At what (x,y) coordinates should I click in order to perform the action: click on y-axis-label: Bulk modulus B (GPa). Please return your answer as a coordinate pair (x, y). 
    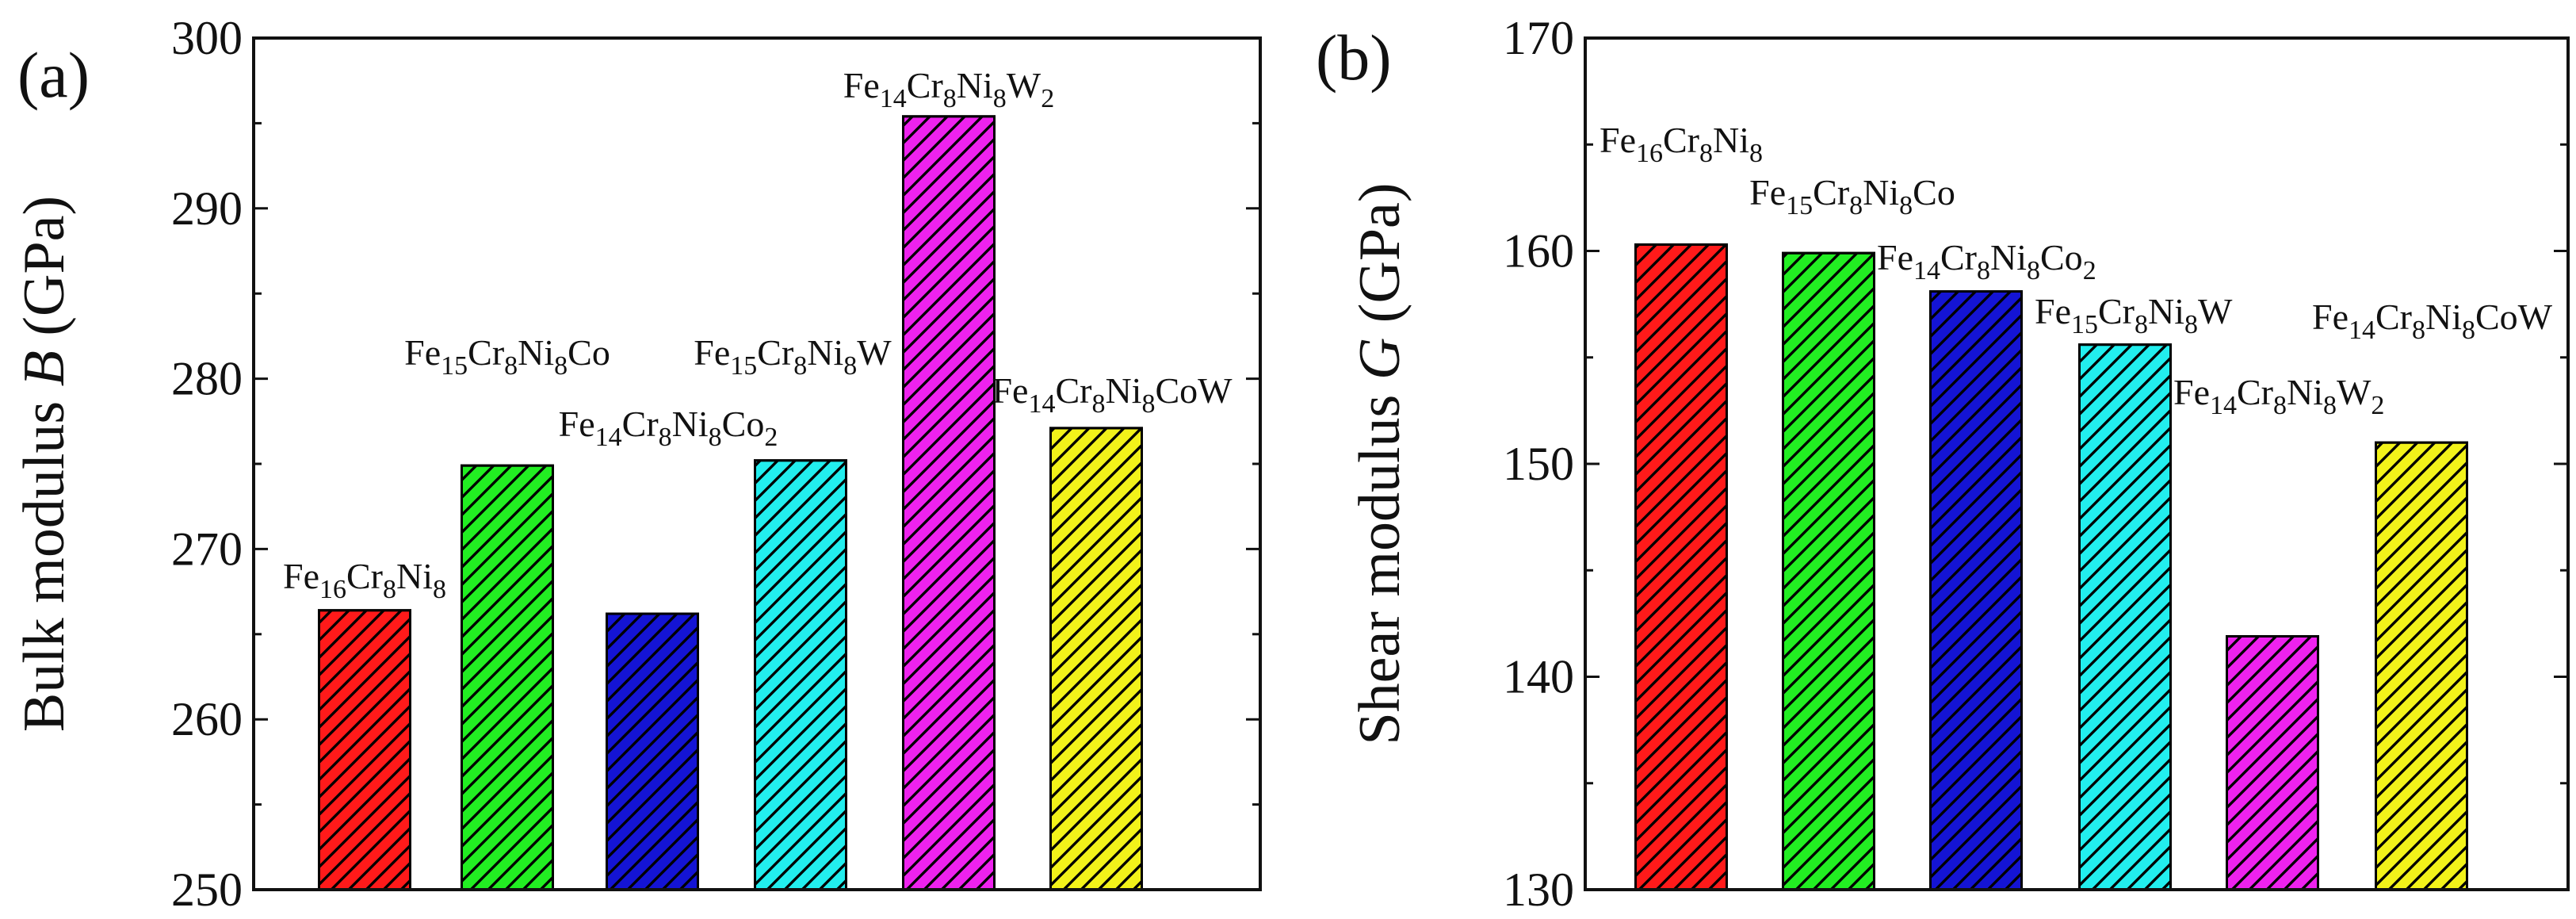
    Looking at the image, I should click on (44, 464).